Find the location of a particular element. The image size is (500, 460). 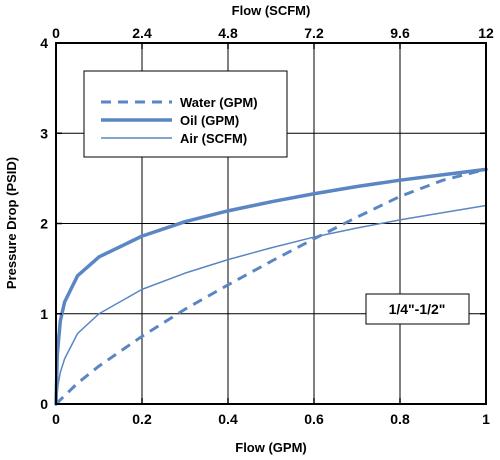

legend-label-oil: Oil (GPM) is located at coordinates (209, 120).